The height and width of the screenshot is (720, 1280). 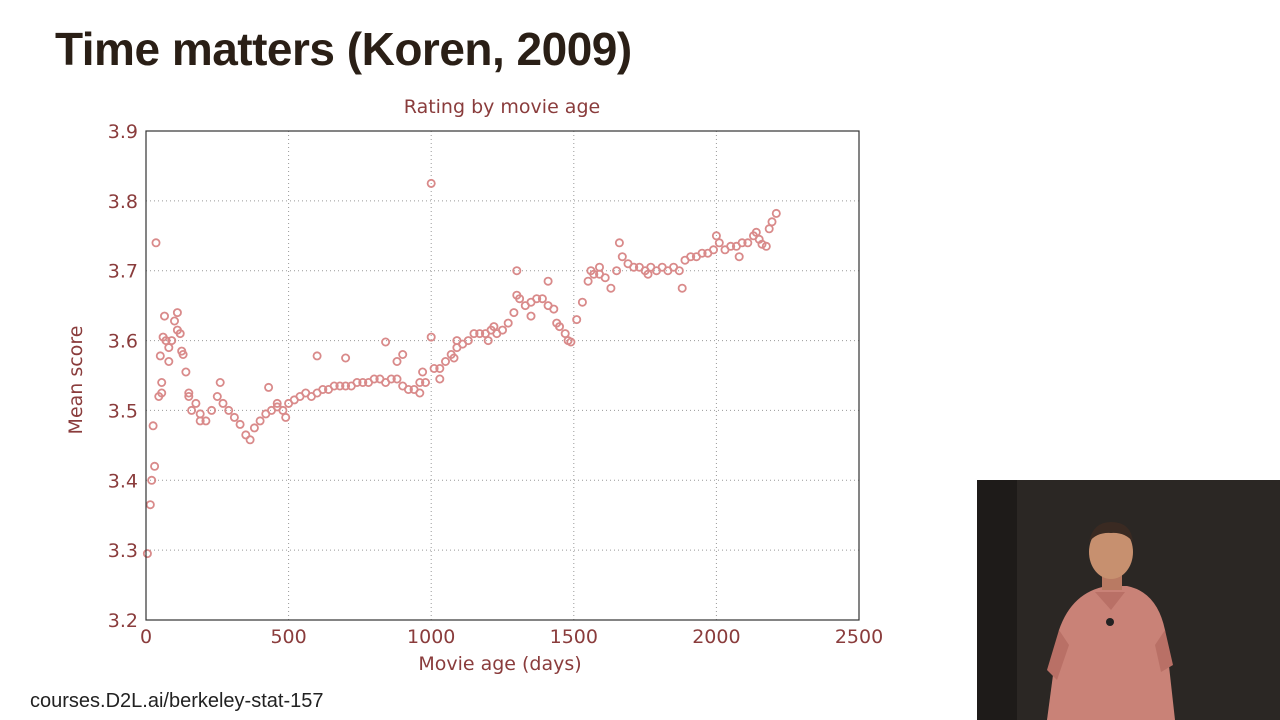 What do you see at coordinates (123, 272) in the screenshot?
I see `y-tick-label: 3.7` at bounding box center [123, 272].